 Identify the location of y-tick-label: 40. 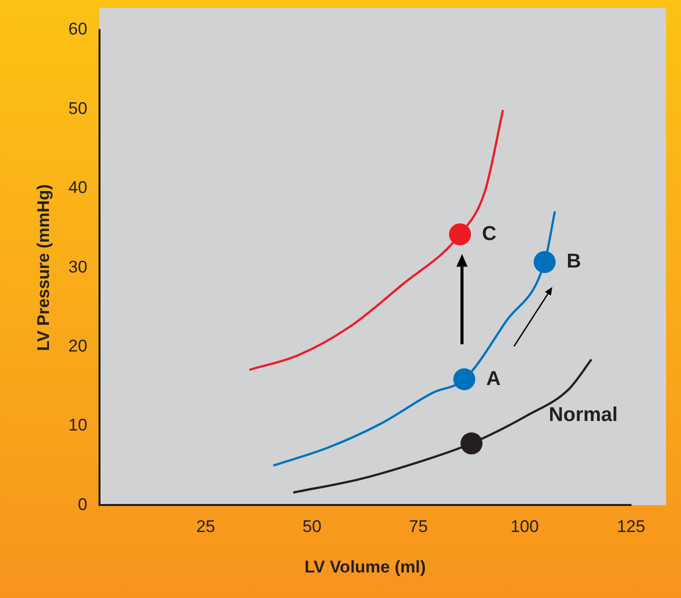
(78, 188).